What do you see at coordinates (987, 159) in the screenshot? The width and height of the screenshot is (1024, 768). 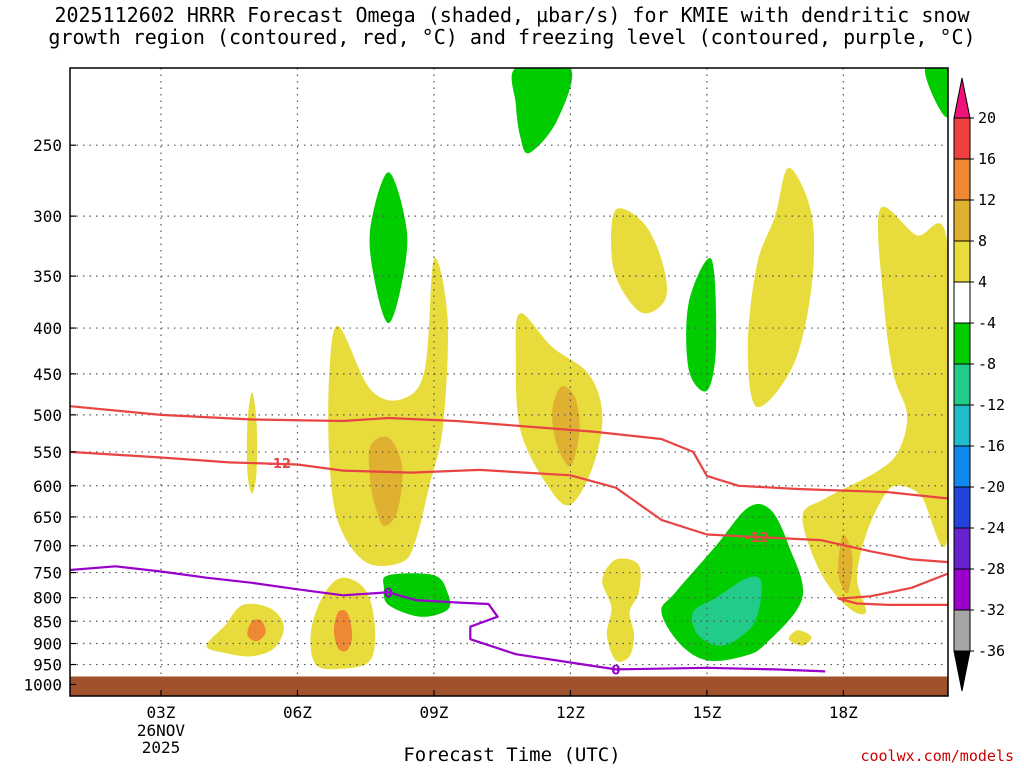 I see `colorbar-label-1: 16` at bounding box center [987, 159].